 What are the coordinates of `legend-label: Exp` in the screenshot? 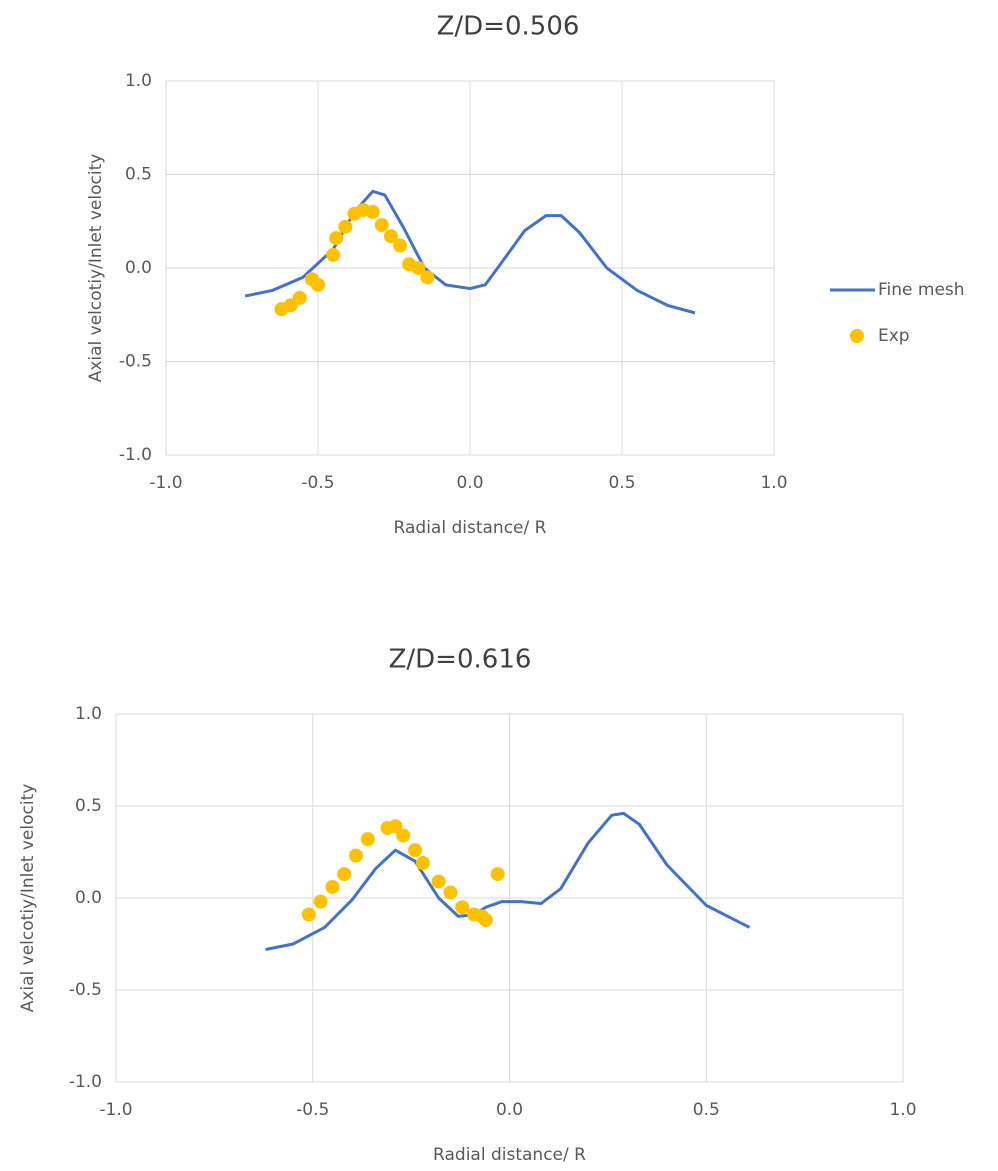 It's located at (894, 336).